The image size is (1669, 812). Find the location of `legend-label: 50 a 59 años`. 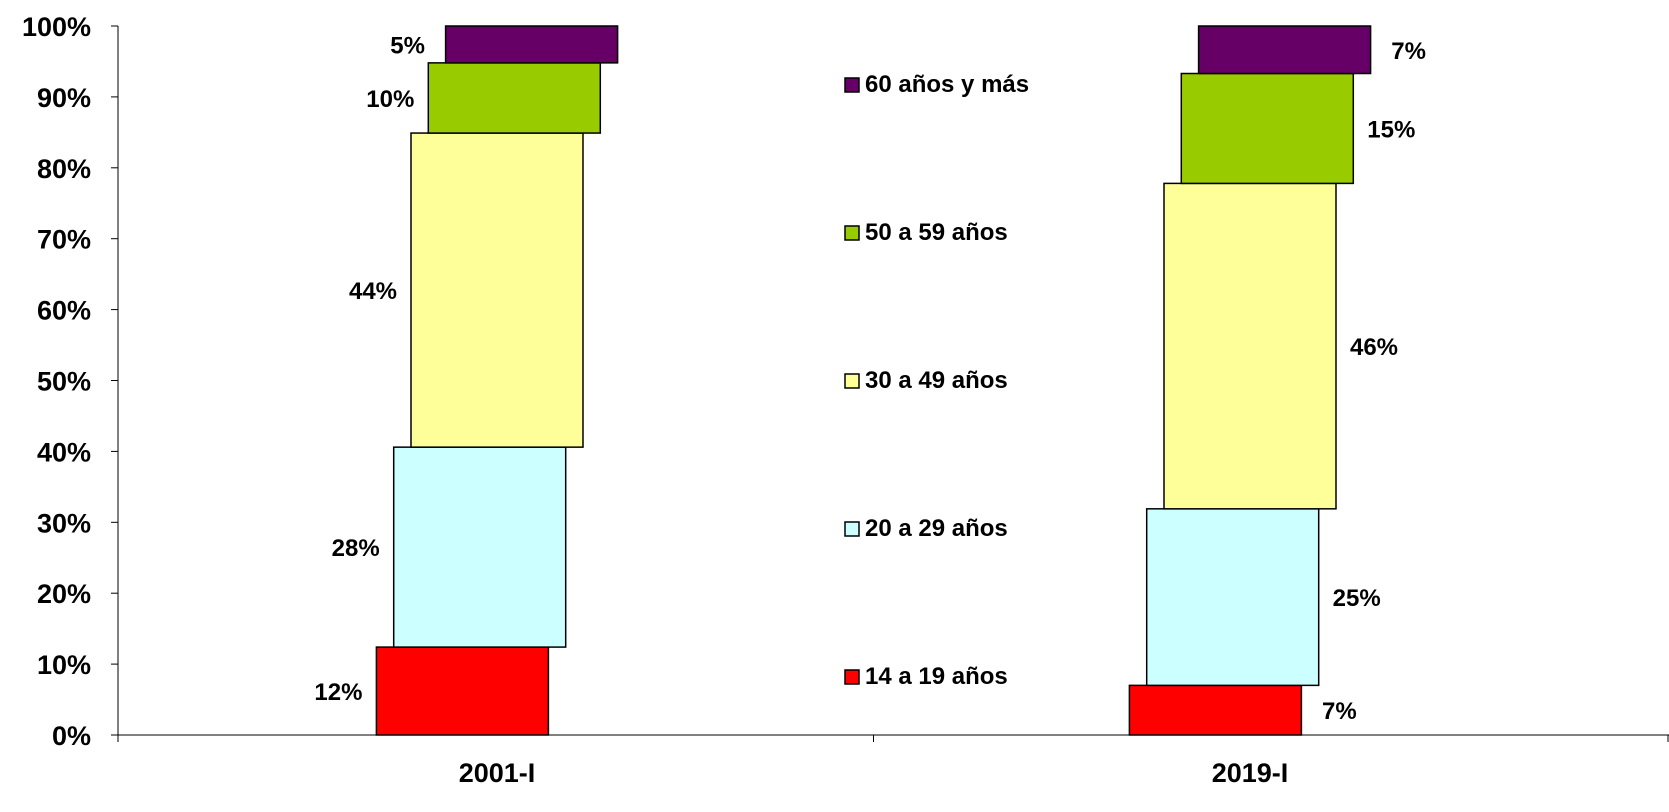

legend-label: 50 a 59 años is located at coordinates (936, 232).